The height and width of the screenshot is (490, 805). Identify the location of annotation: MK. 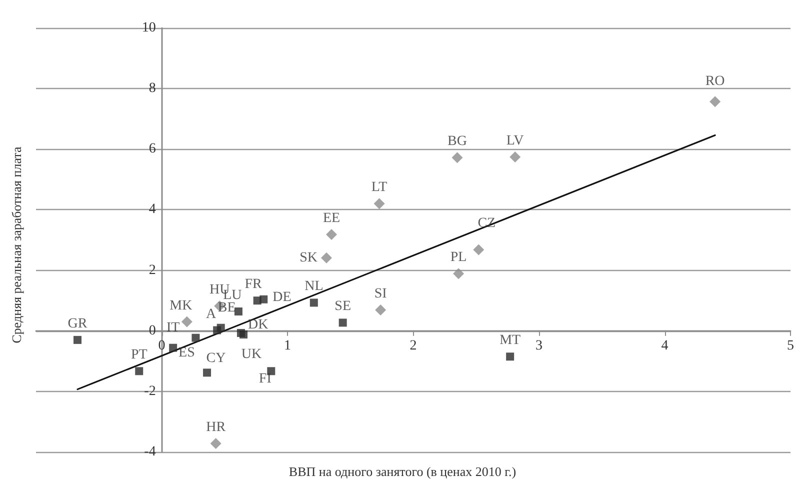
(181, 306).